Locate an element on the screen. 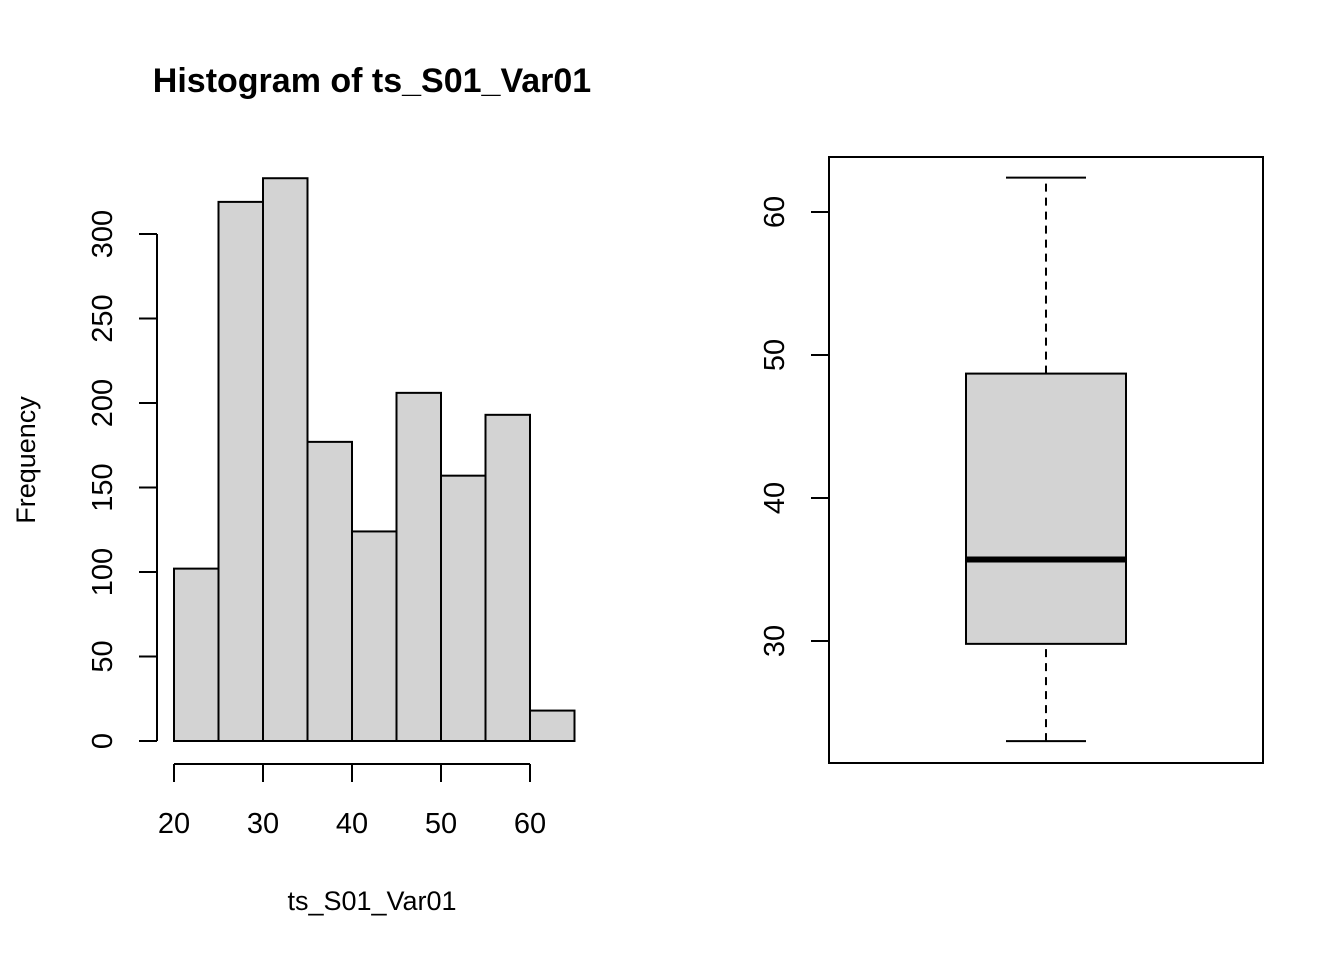  histogram-y-tick-label: 100 is located at coordinates (103, 572).